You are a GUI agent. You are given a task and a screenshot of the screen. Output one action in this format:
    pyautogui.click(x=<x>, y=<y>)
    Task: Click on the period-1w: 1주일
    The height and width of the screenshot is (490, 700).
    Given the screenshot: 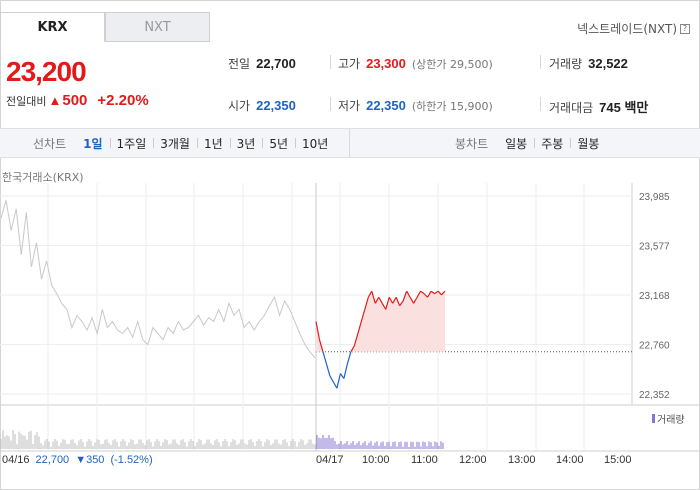 What is the action you would take?
    pyautogui.click(x=131, y=143)
    